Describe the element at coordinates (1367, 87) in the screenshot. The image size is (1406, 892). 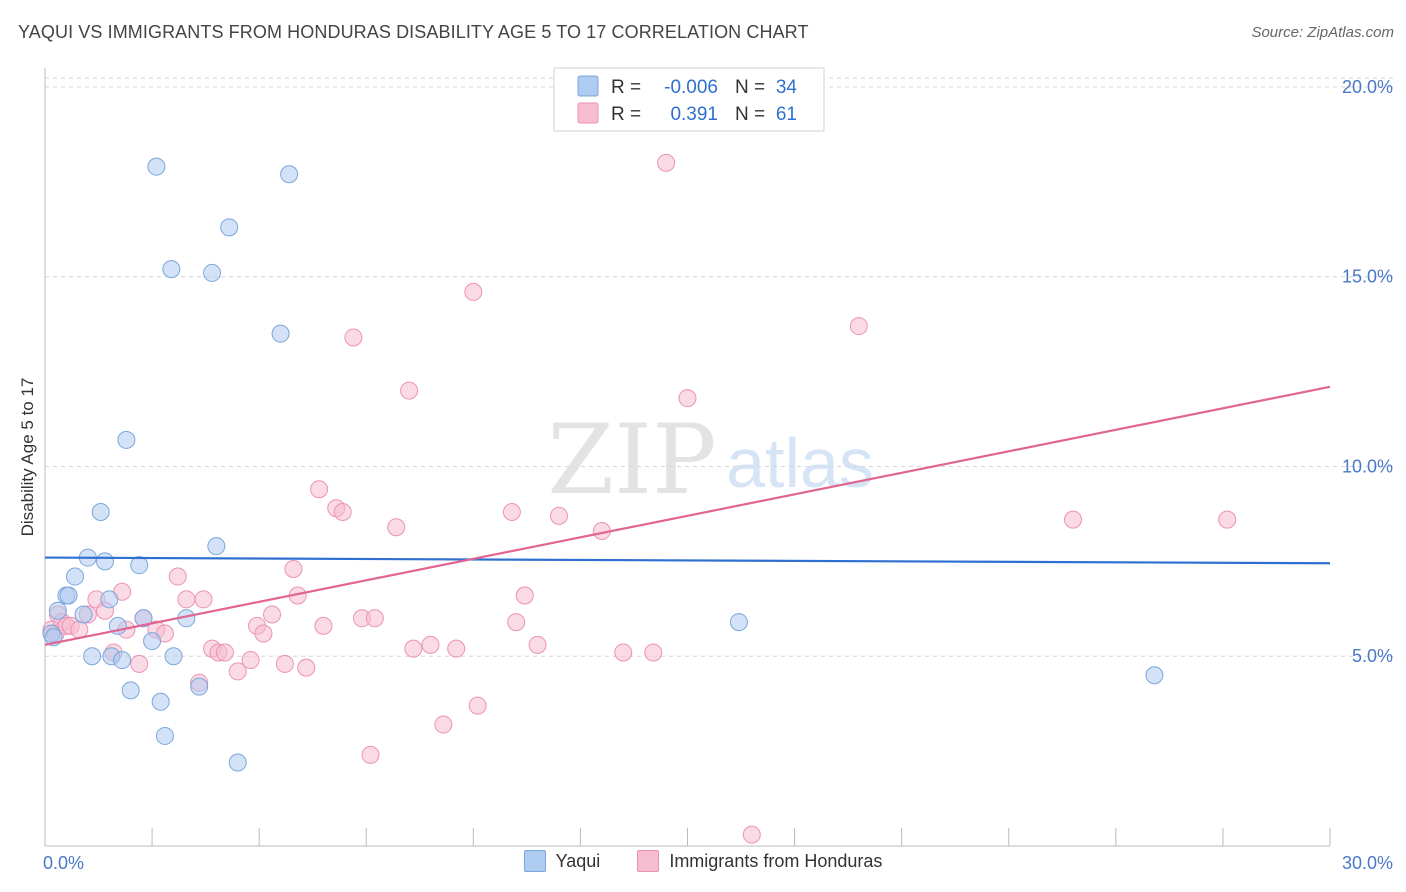
I see `y-tick-label: 20.0%` at that location.